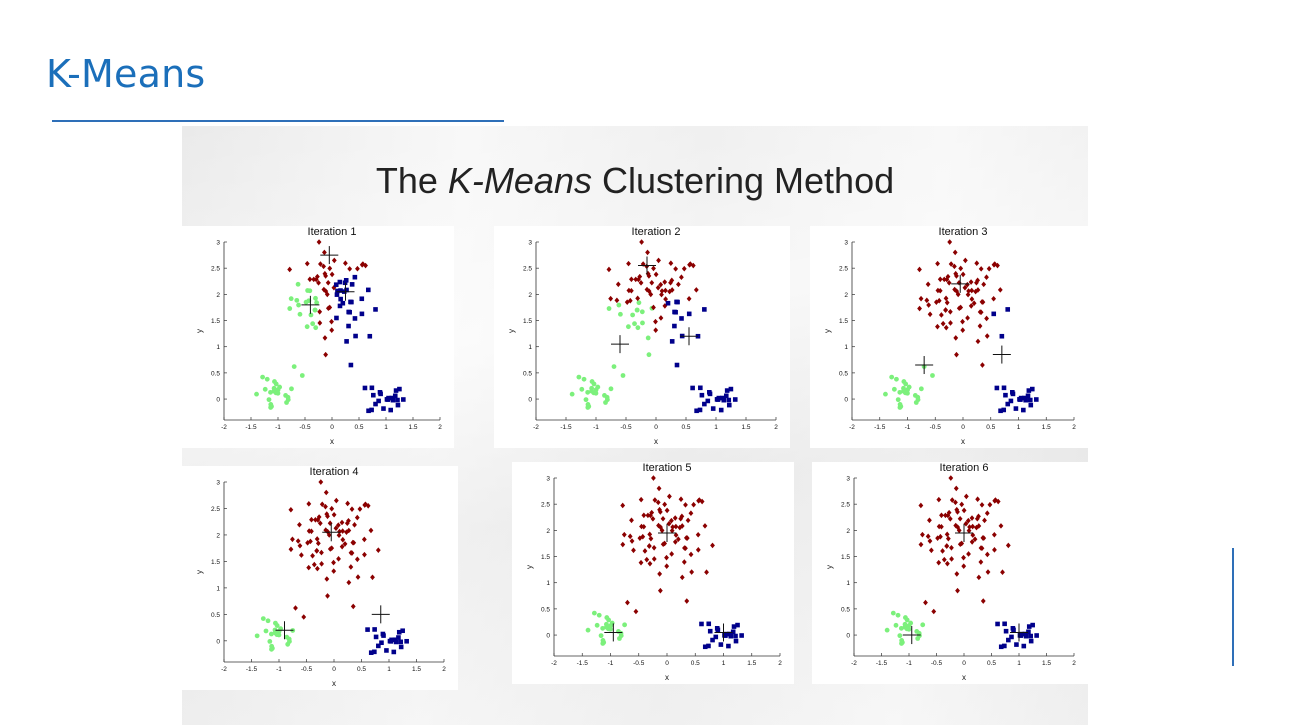 The height and width of the screenshot is (725, 1290). I want to click on plot-title: Iteration 3, so click(963, 232).